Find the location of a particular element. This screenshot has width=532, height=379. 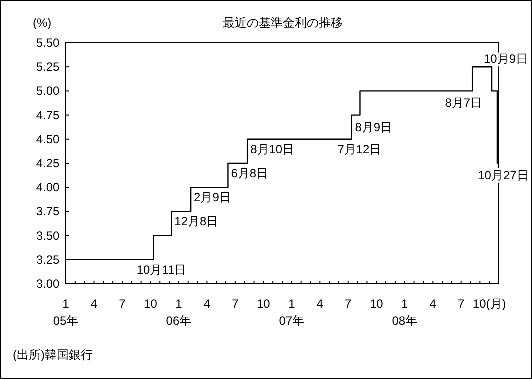

annotation: 7月12日 is located at coordinates (360, 149).